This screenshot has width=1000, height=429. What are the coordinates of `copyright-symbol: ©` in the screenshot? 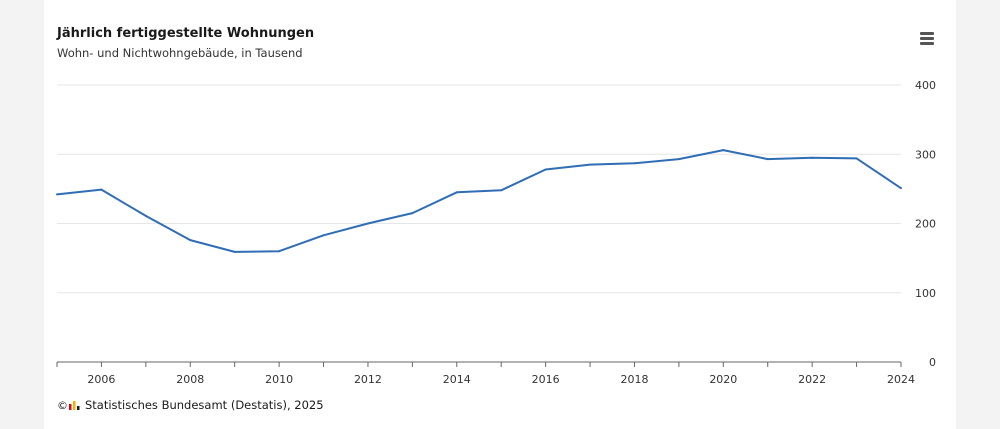 It's located at (62, 405).